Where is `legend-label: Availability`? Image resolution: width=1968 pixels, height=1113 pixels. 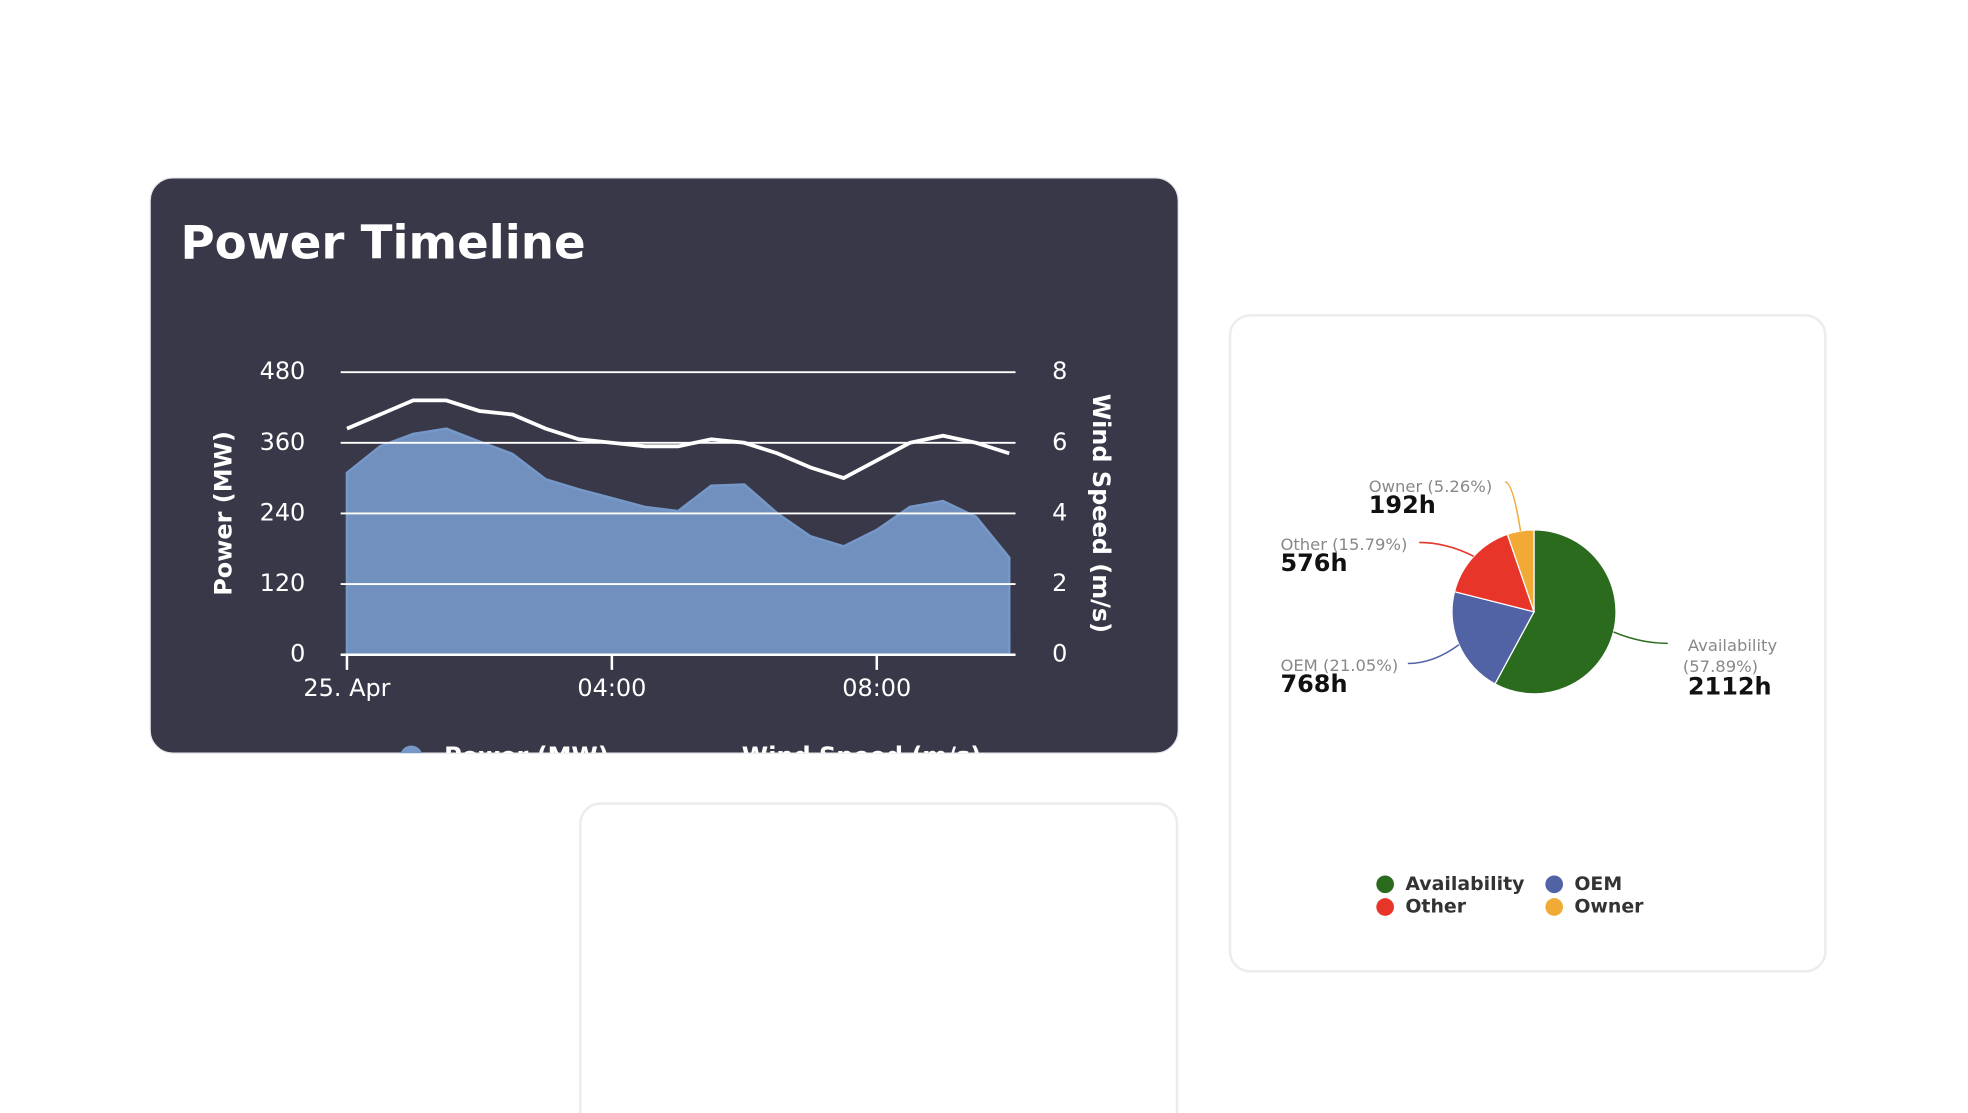 legend-label: Availability is located at coordinates (1464, 884).